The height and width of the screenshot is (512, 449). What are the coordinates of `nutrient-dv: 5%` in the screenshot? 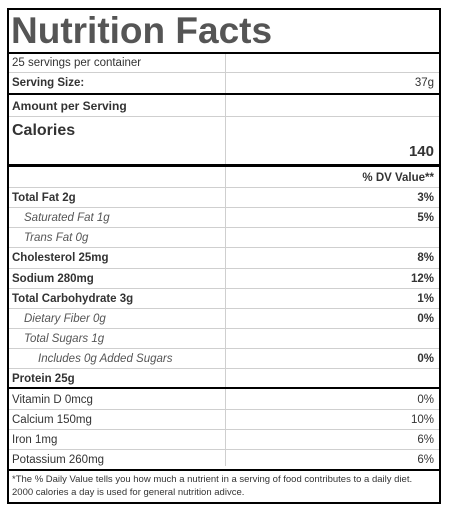 It's located at (425, 218).